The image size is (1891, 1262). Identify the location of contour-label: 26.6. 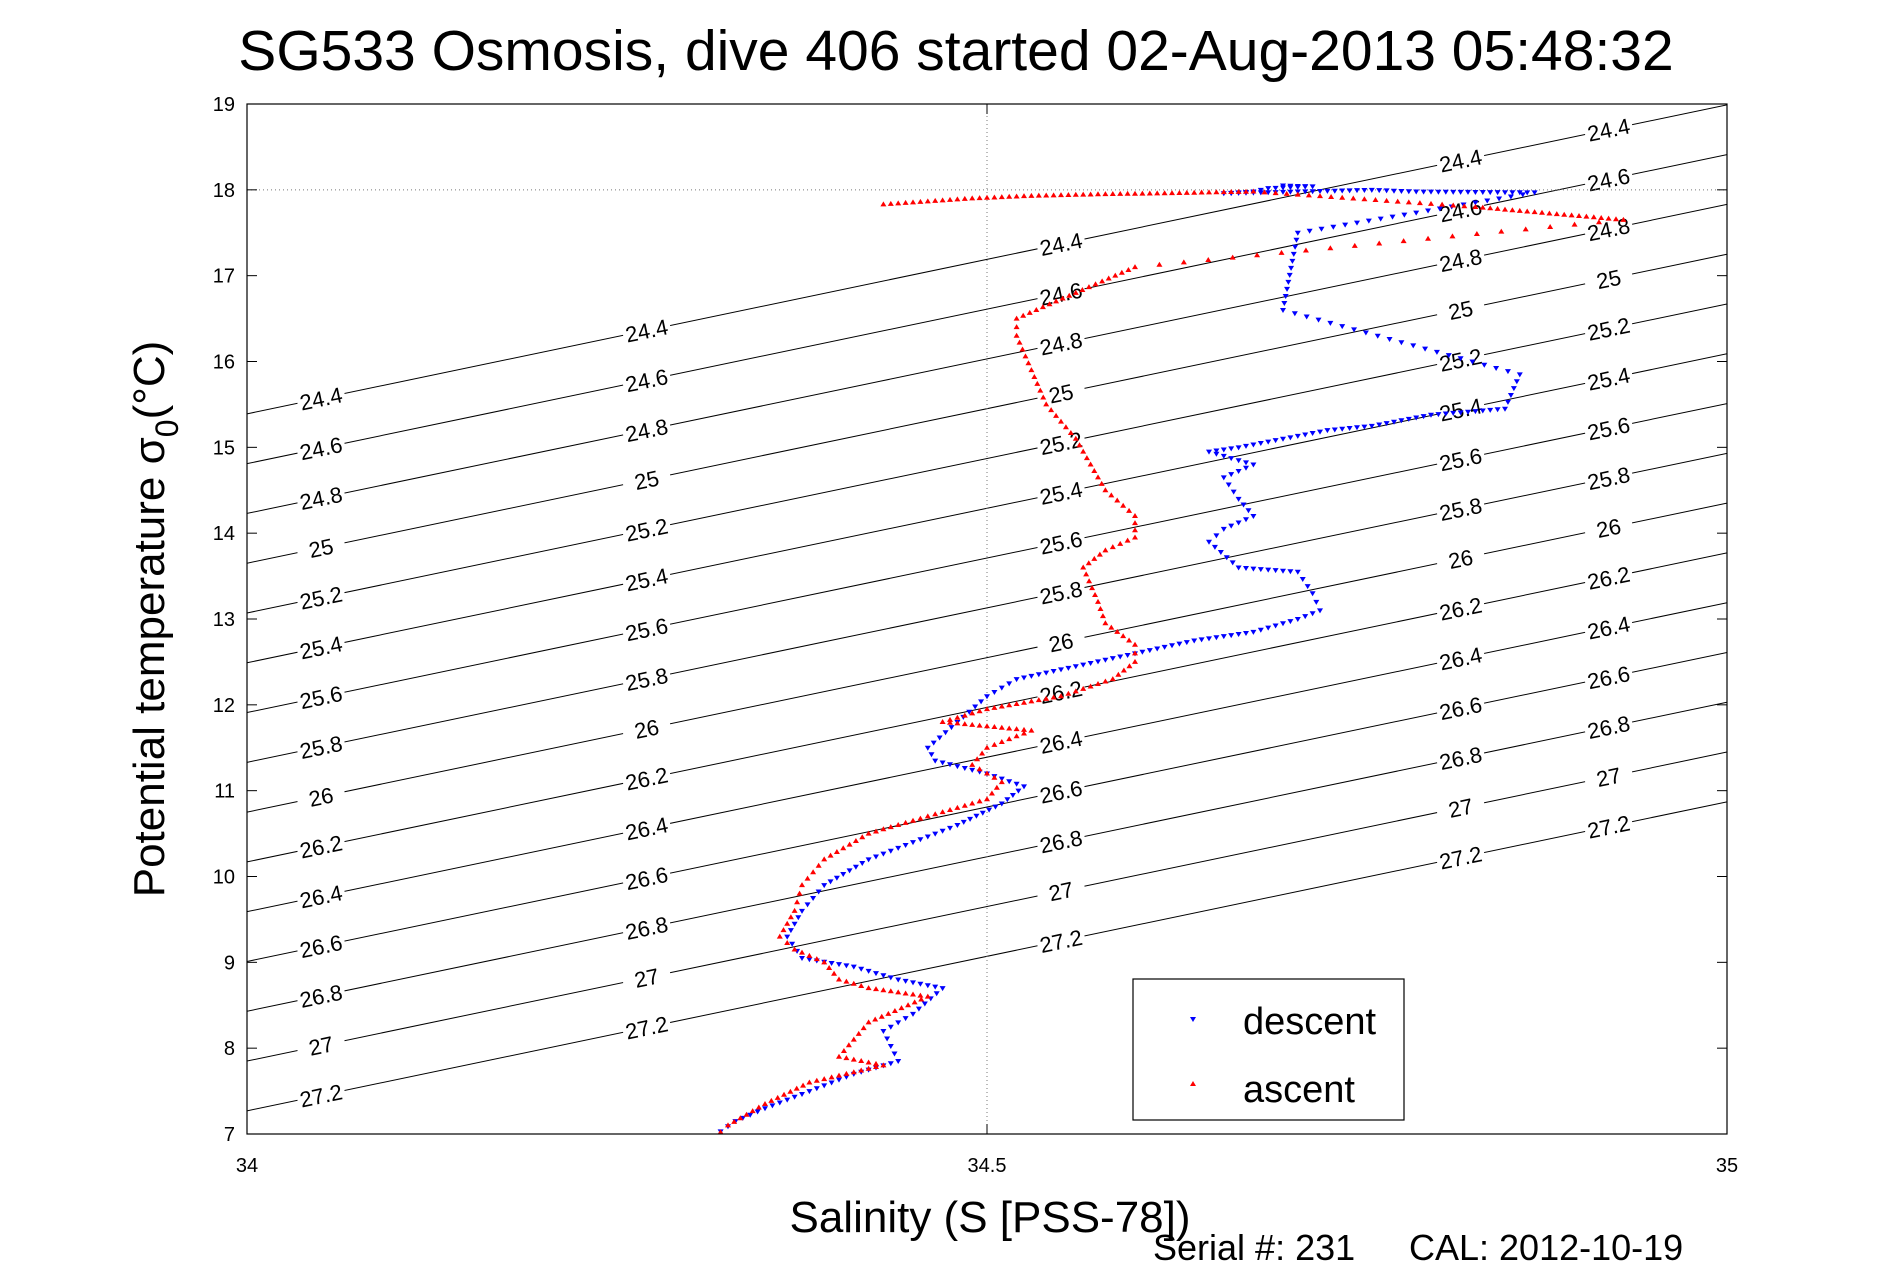
(1460, 708).